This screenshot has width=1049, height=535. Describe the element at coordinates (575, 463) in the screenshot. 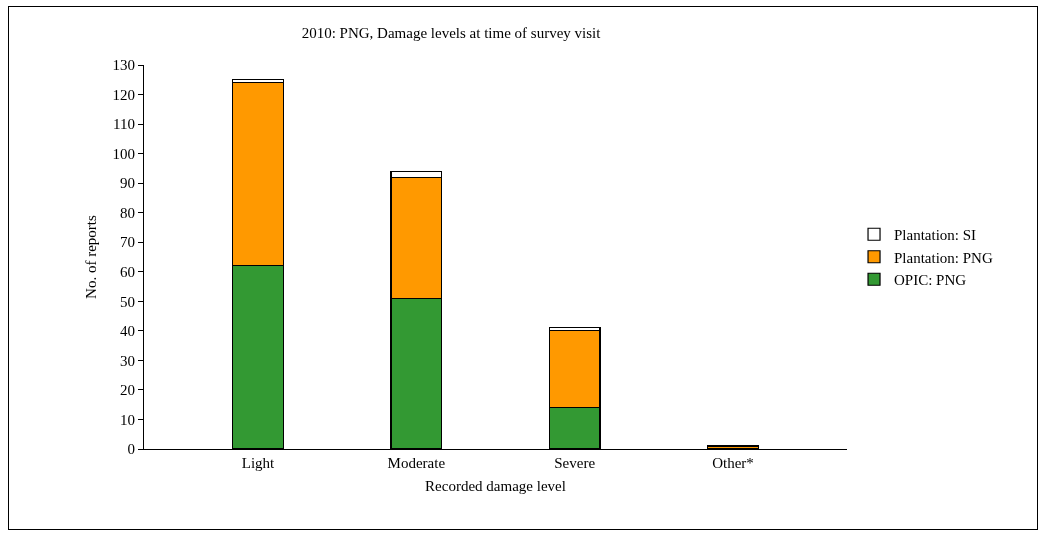

I see `x-tick-label: Severe` at that location.